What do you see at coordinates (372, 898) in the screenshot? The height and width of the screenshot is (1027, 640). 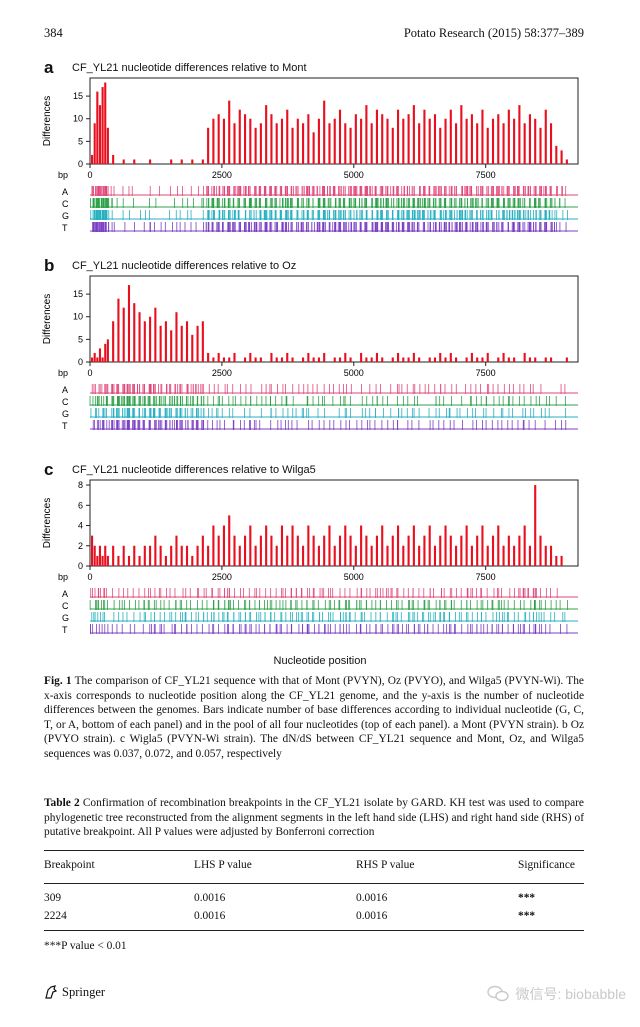 I see `table-cell: 0.0016` at bounding box center [372, 898].